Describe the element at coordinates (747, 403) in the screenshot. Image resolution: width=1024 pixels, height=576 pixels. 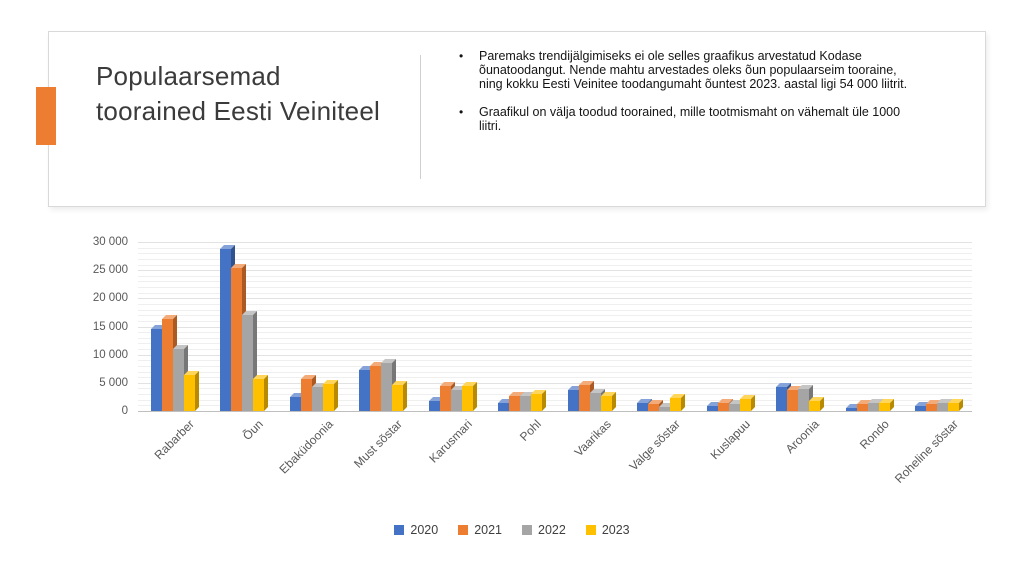
I see `bar-kuslapuu-2023` at that location.